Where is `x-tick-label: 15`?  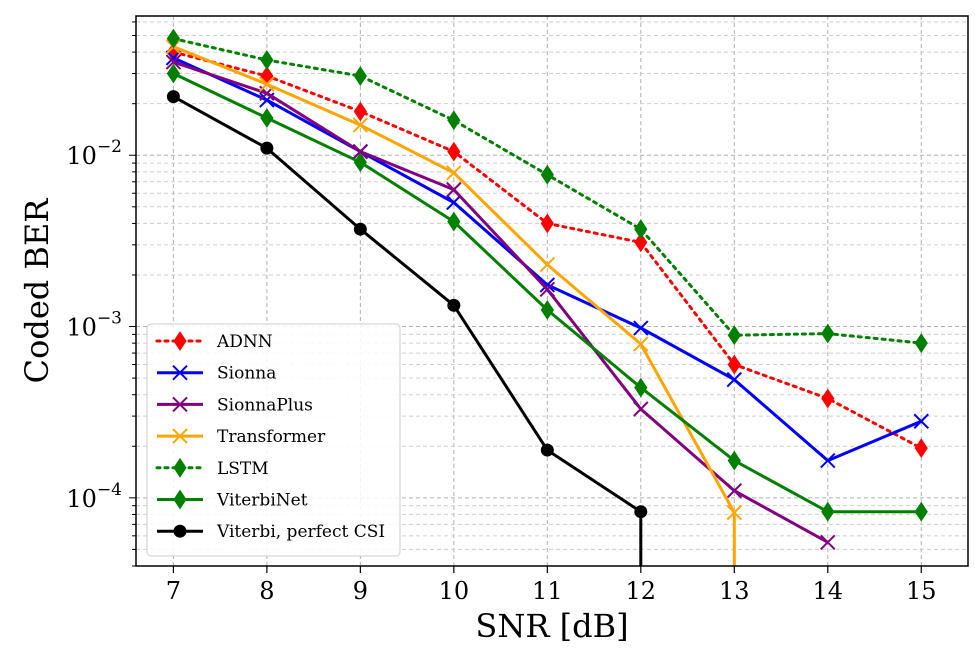
x-tick-label: 15 is located at coordinates (921, 591).